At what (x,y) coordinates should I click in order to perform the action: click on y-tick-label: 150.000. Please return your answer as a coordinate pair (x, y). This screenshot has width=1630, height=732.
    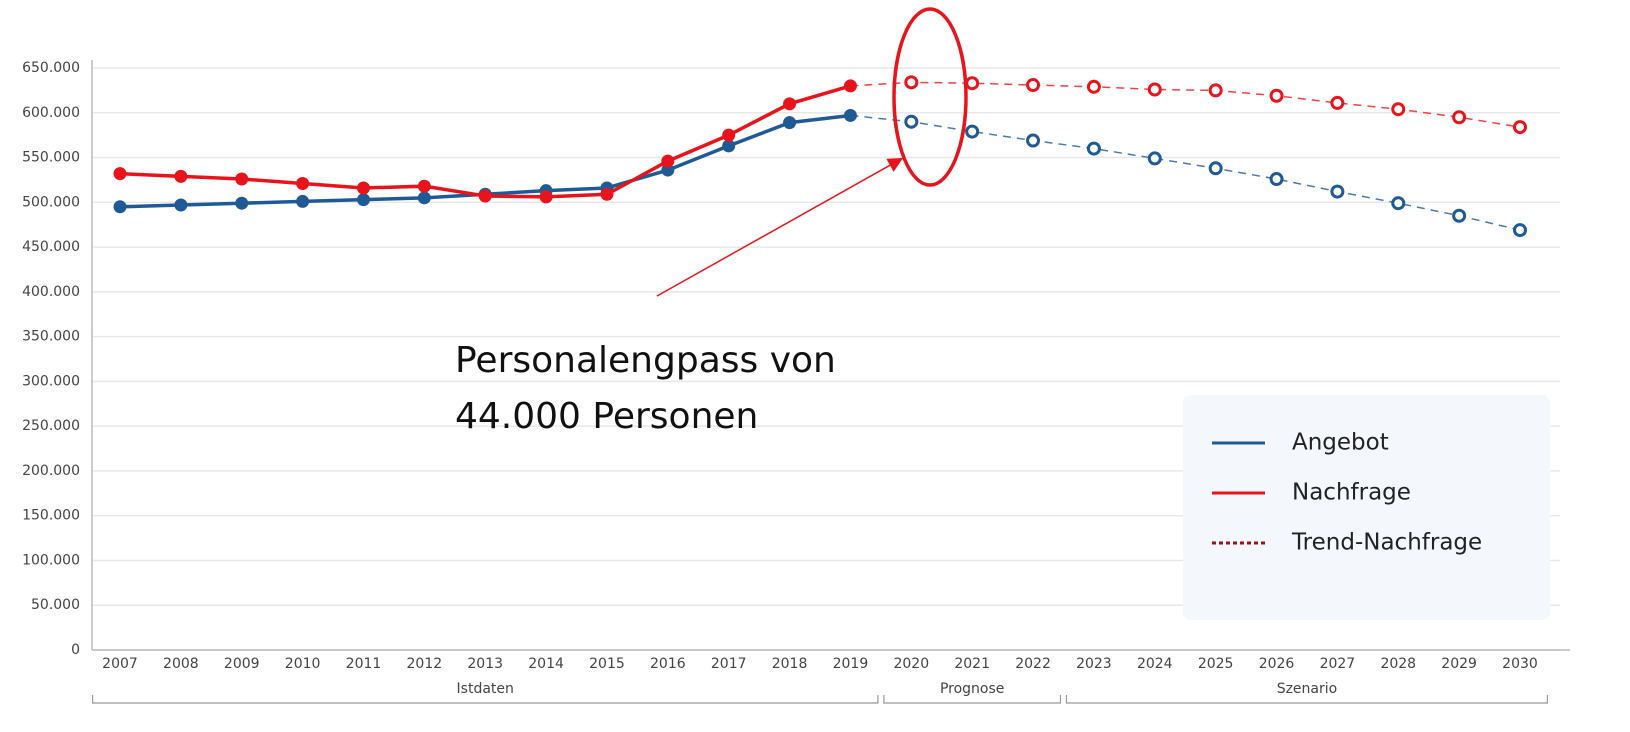
    Looking at the image, I should click on (51, 516).